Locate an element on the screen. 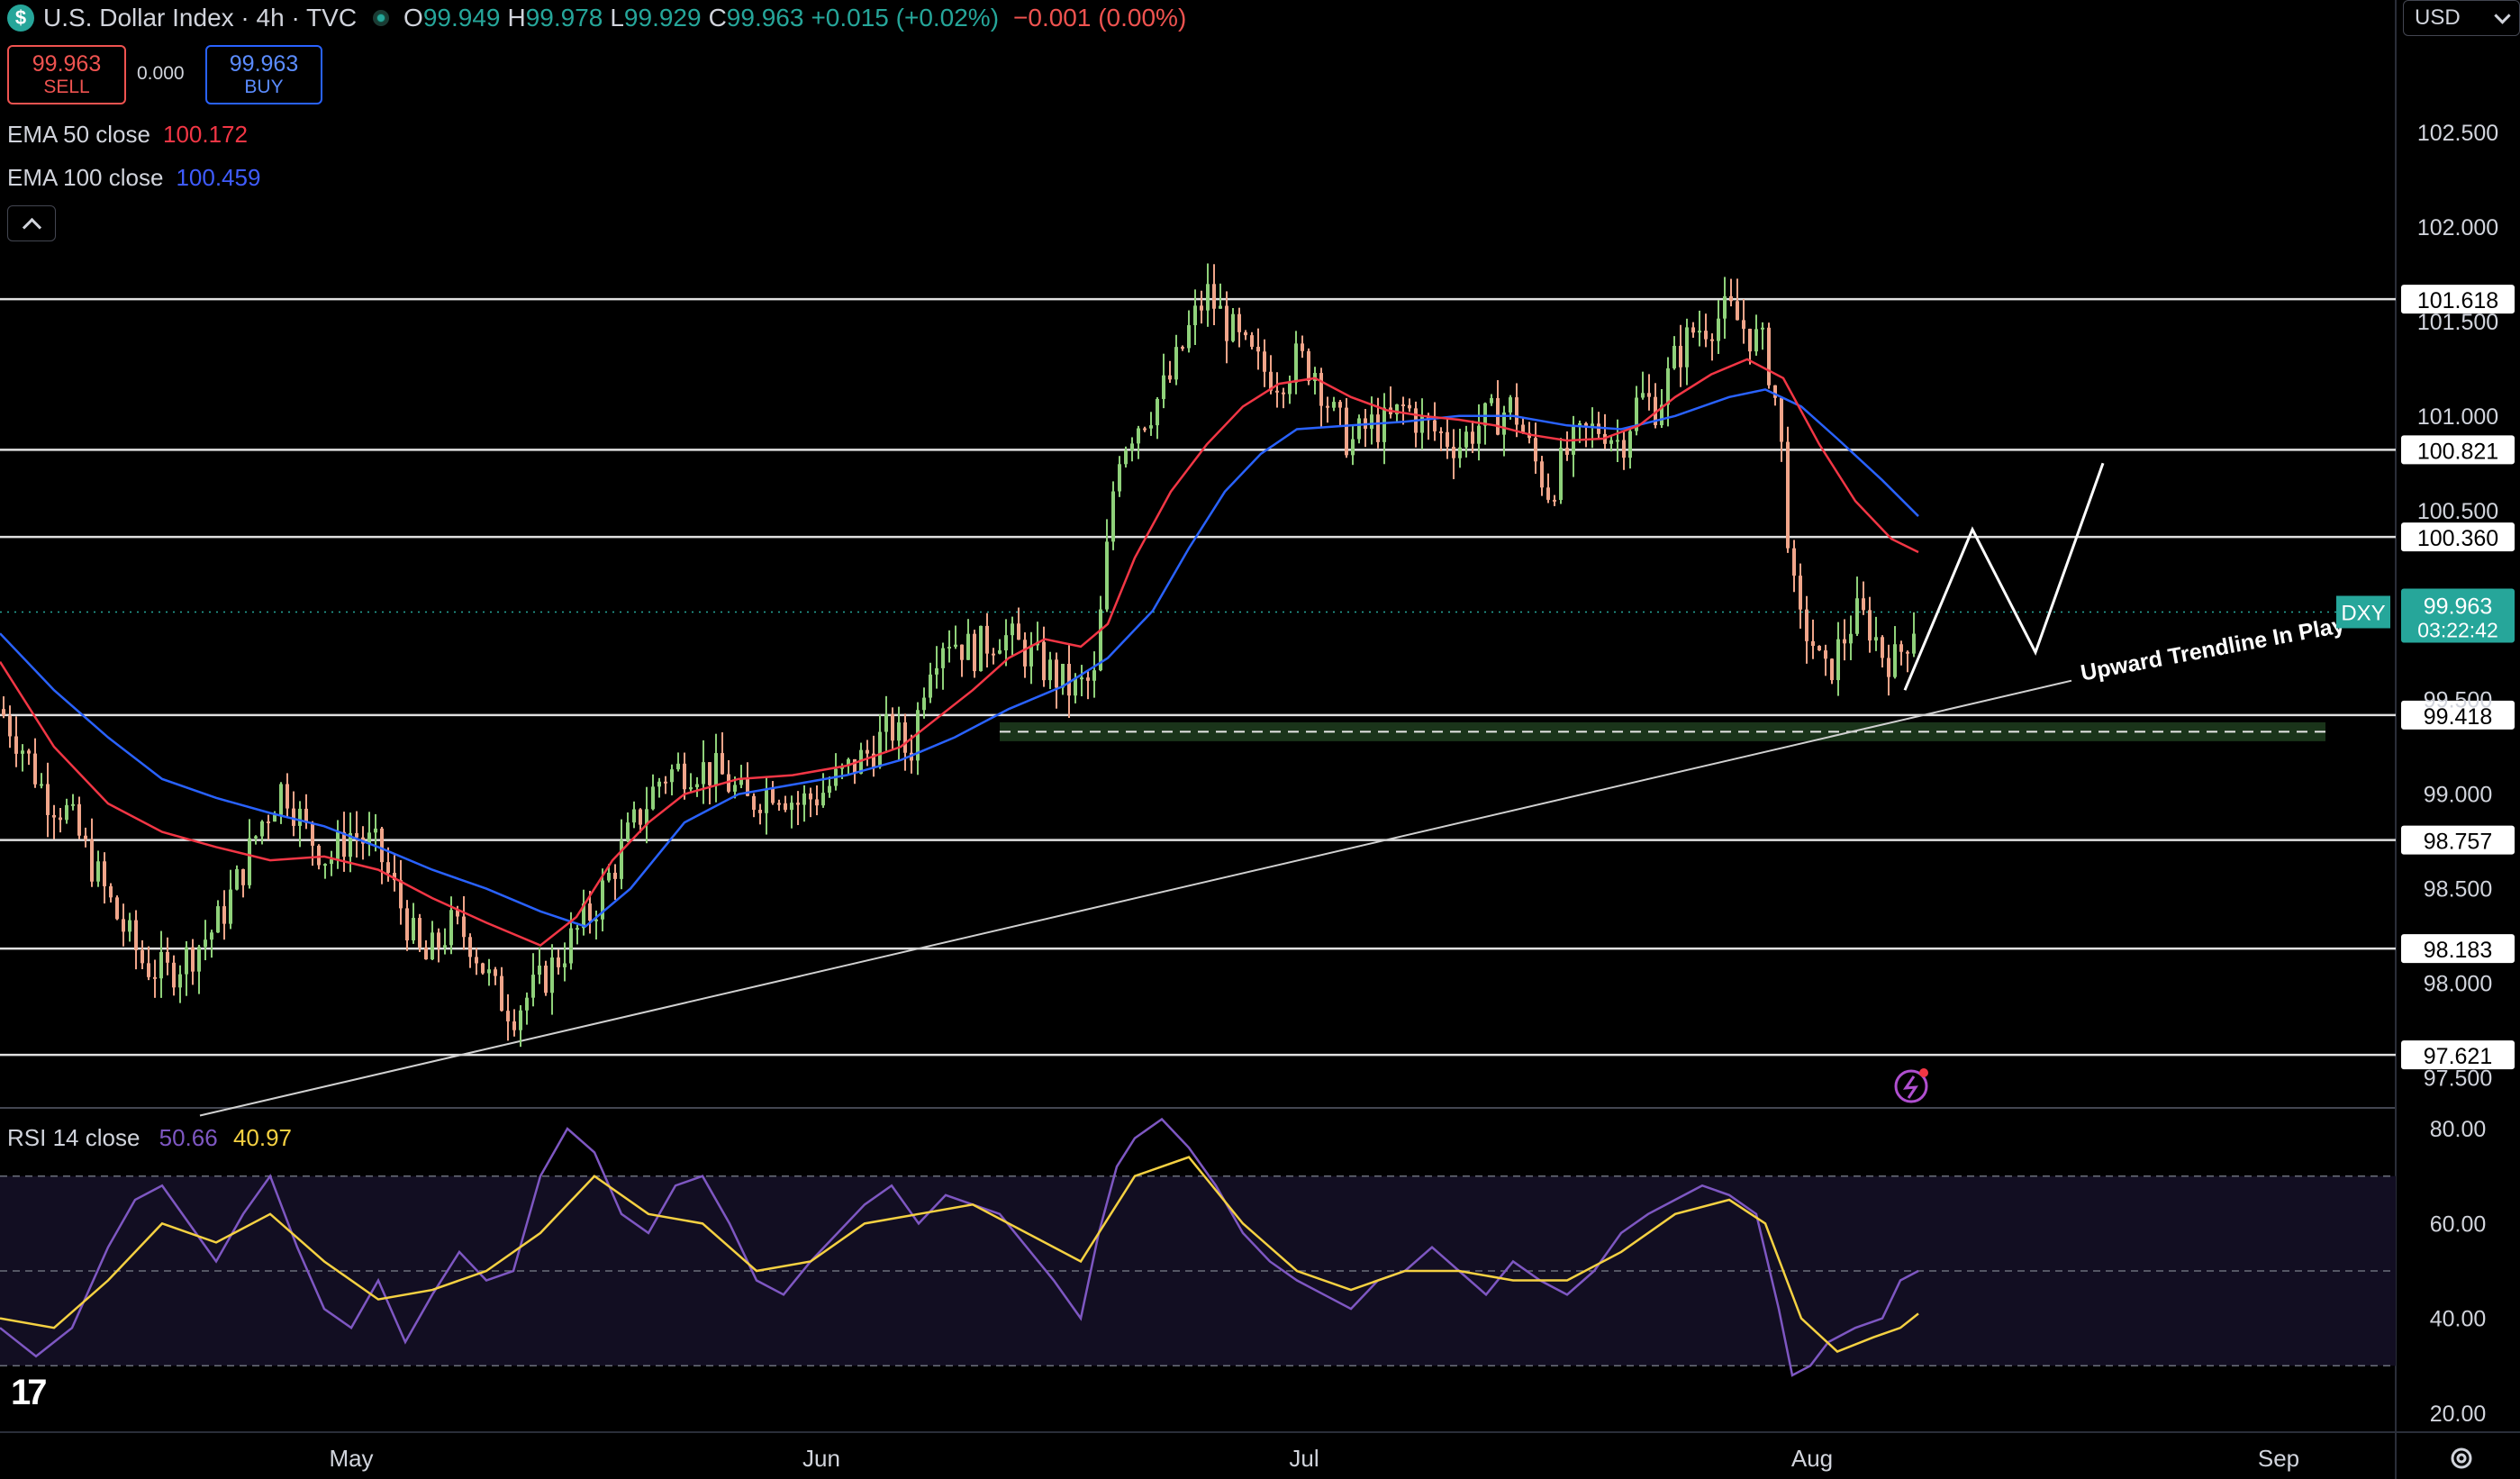 The width and height of the screenshot is (2520, 1479). gear-icon is located at coordinates (2461, 1458).